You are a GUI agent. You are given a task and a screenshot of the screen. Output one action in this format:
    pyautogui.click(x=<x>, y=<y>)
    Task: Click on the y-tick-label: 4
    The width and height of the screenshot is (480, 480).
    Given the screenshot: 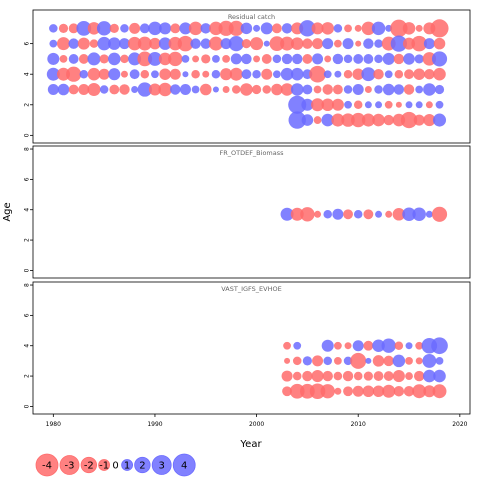 What is the action you would take?
    pyautogui.click(x=27, y=74)
    